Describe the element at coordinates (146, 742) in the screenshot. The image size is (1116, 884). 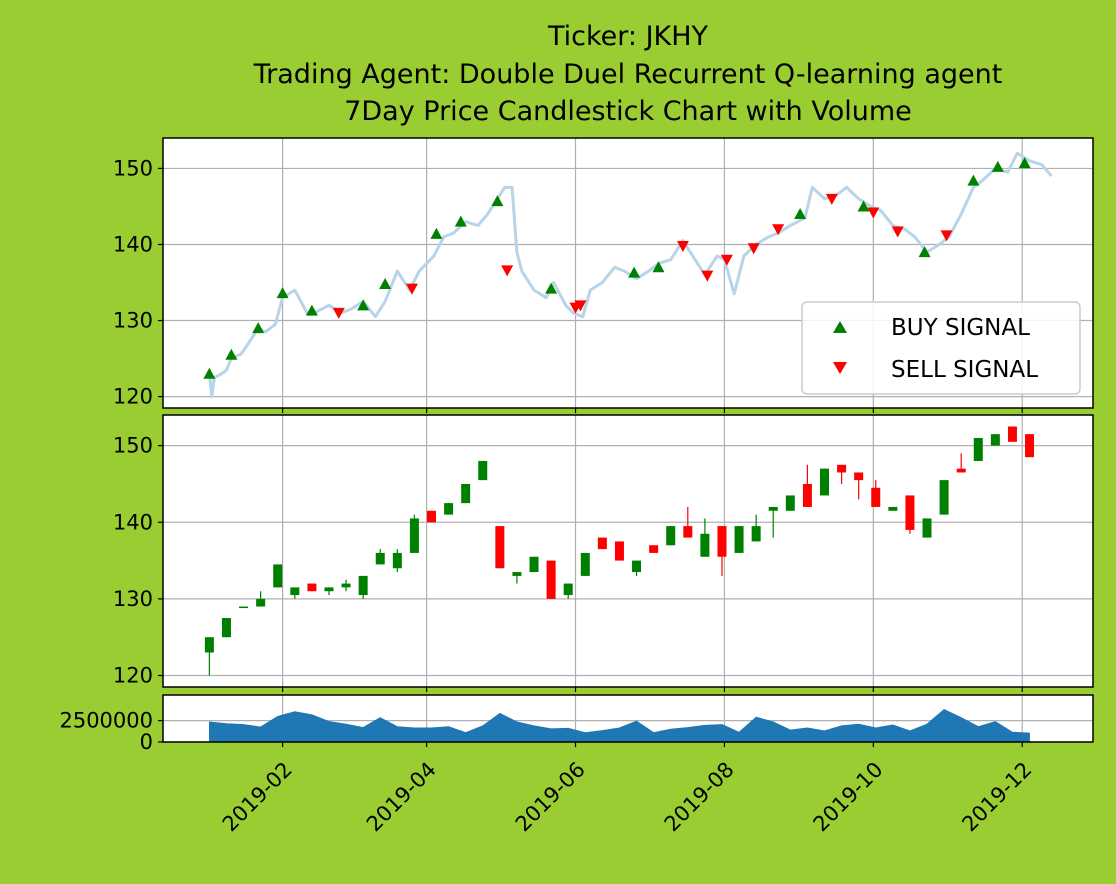
I see `volume-y-tick-label: 0` at that location.